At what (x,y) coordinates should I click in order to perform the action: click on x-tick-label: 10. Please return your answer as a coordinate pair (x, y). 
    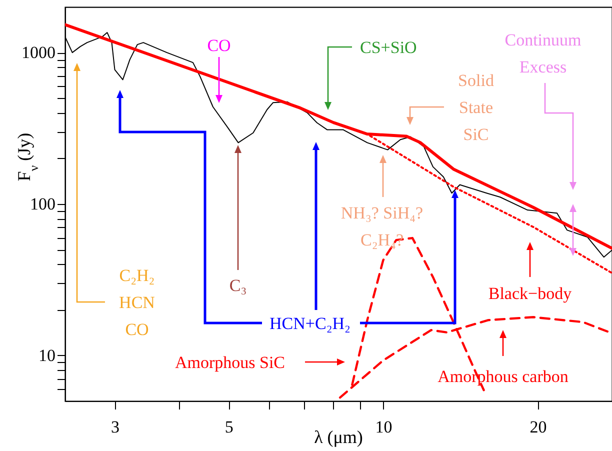
    Looking at the image, I should click on (383, 427).